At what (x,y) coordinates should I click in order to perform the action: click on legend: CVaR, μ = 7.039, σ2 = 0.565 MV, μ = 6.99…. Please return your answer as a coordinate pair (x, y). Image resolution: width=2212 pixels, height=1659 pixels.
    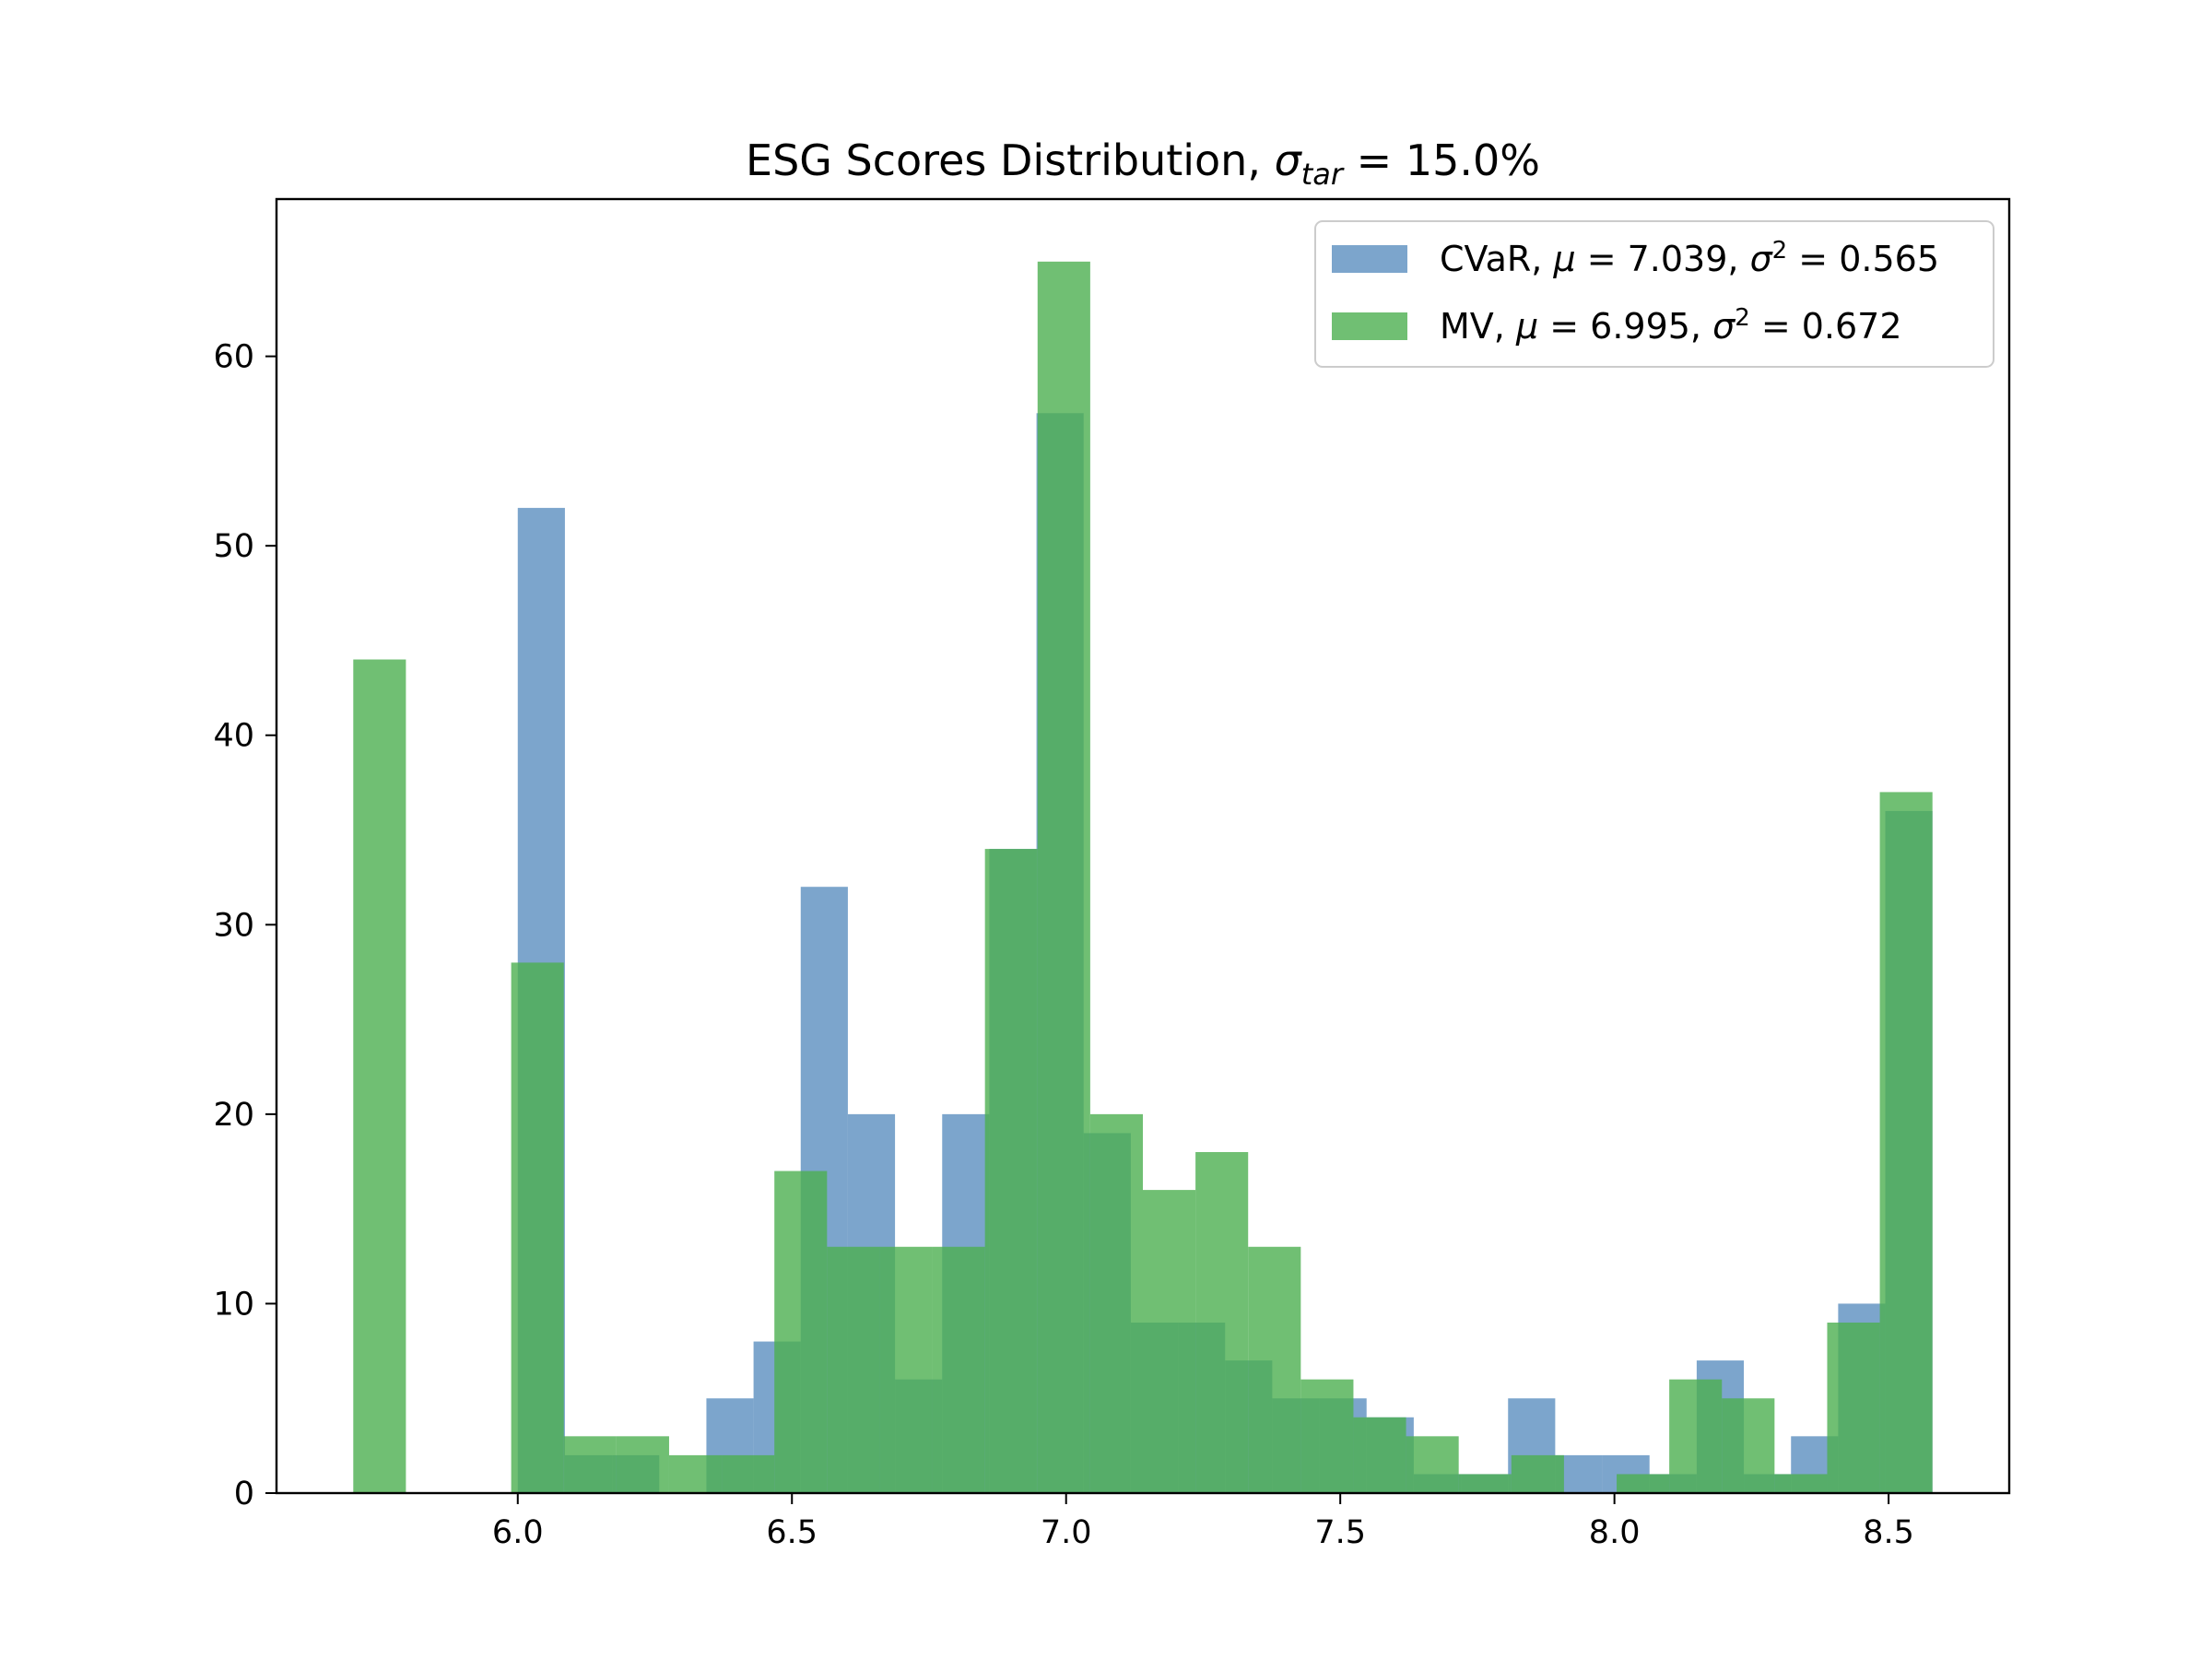
    Looking at the image, I should click on (1654, 294).